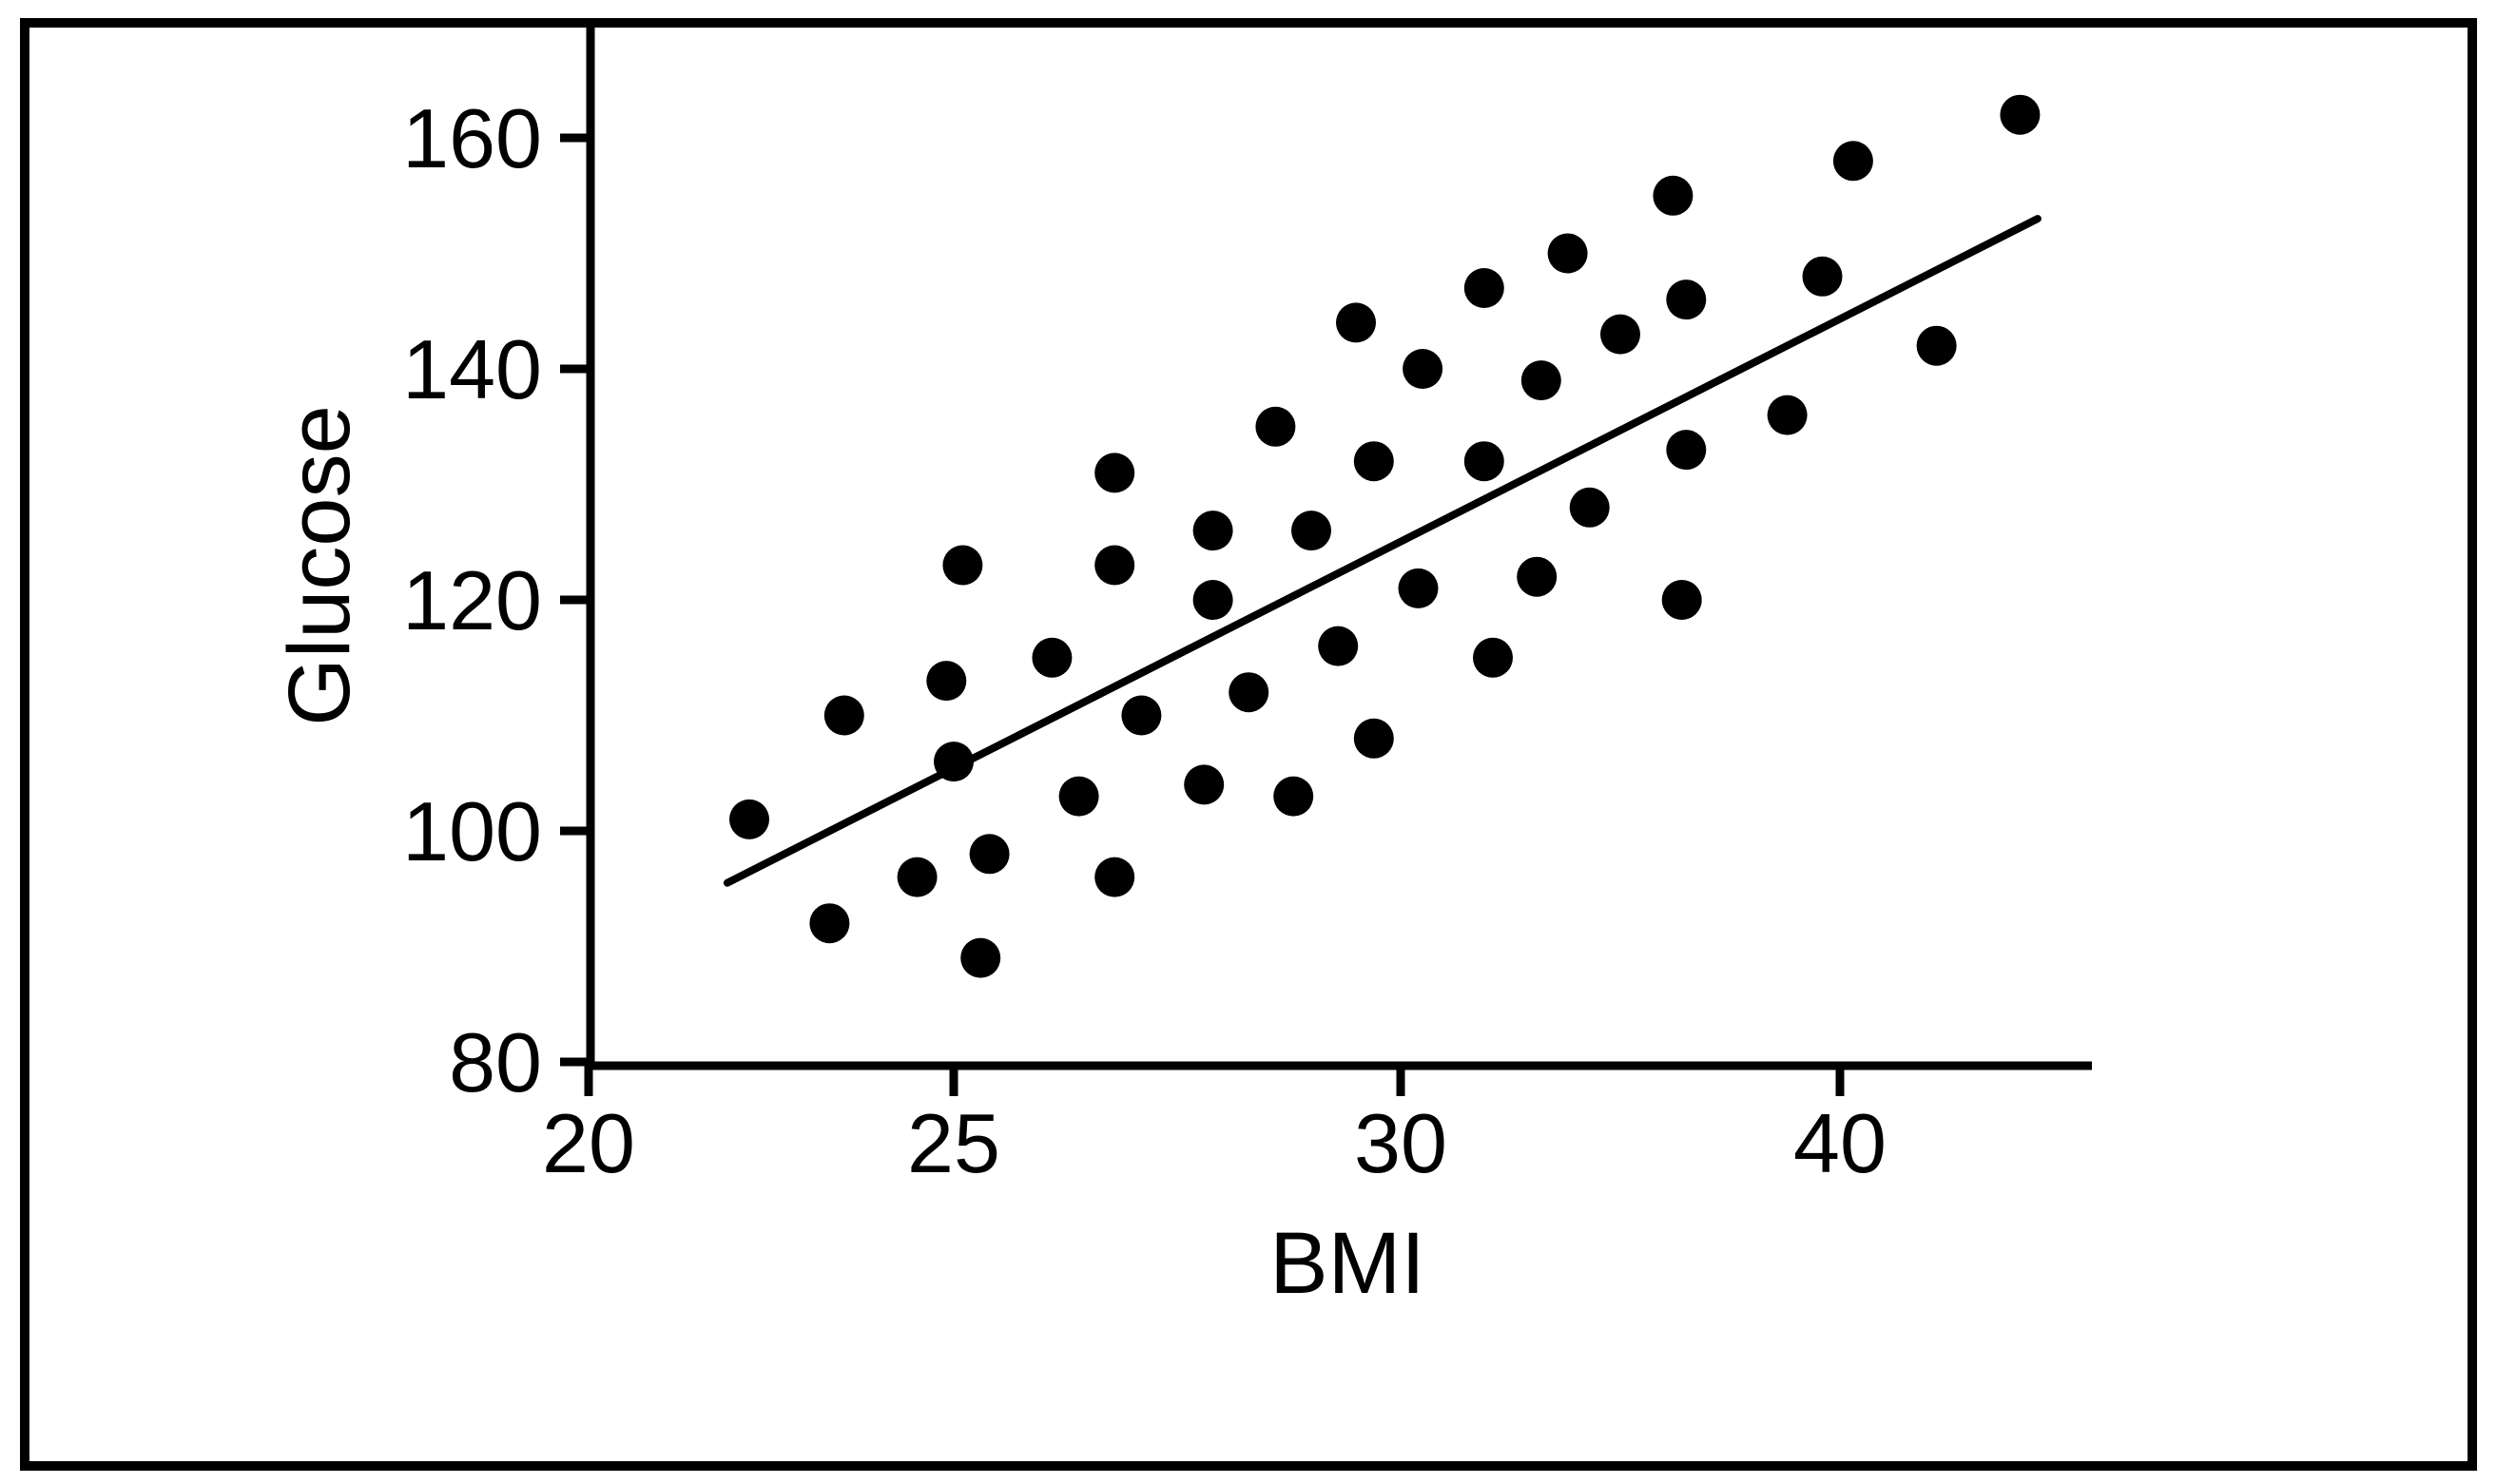 The width and height of the screenshot is (2497, 1484). What do you see at coordinates (1840, 1143) in the screenshot?
I see `x-tick-label: 40` at bounding box center [1840, 1143].